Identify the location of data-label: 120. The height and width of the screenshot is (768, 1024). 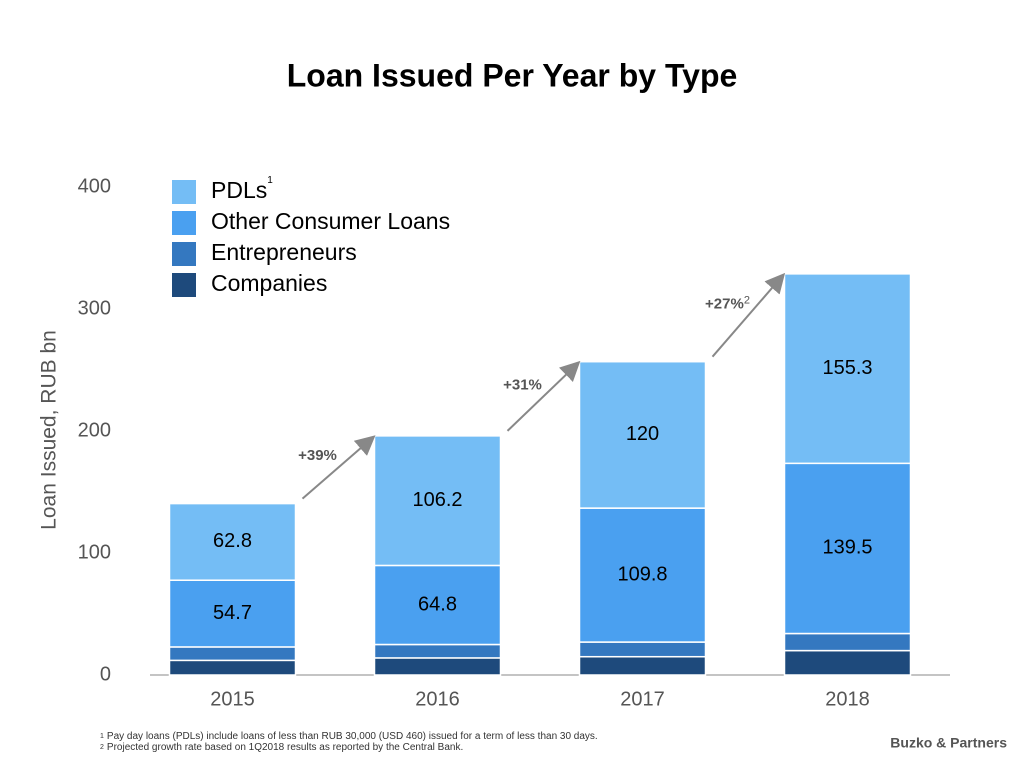
(642, 434).